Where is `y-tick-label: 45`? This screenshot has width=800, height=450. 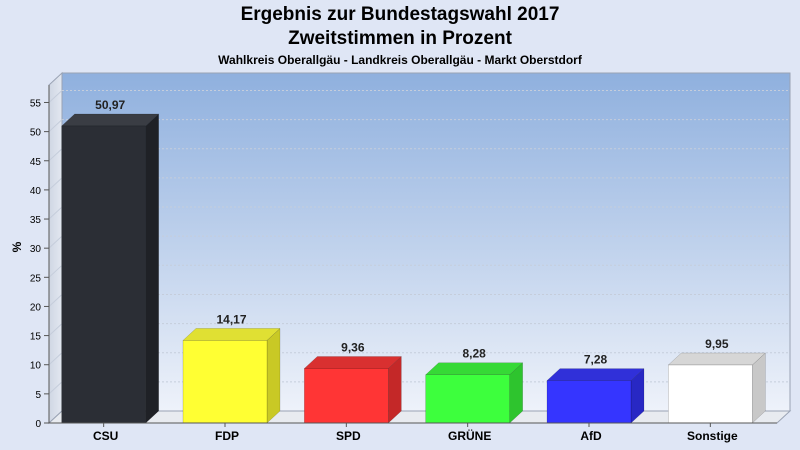 y-tick-label: 45 is located at coordinates (36, 162).